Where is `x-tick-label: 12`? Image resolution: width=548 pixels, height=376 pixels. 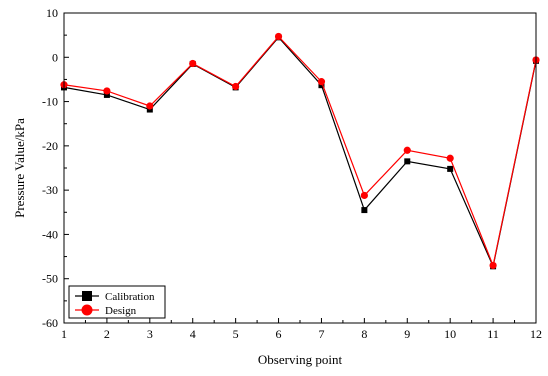 x-tick-label: 12 is located at coordinates (536, 334).